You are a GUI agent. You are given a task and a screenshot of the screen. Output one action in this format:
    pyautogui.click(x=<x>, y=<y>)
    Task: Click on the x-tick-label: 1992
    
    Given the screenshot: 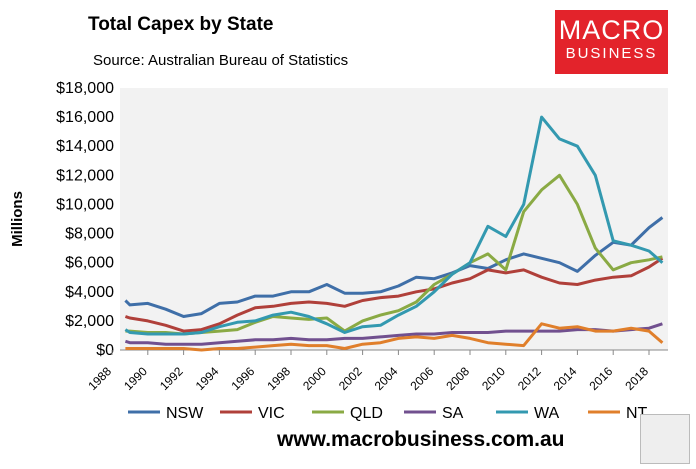 What is the action you would take?
    pyautogui.click(x=171, y=378)
    